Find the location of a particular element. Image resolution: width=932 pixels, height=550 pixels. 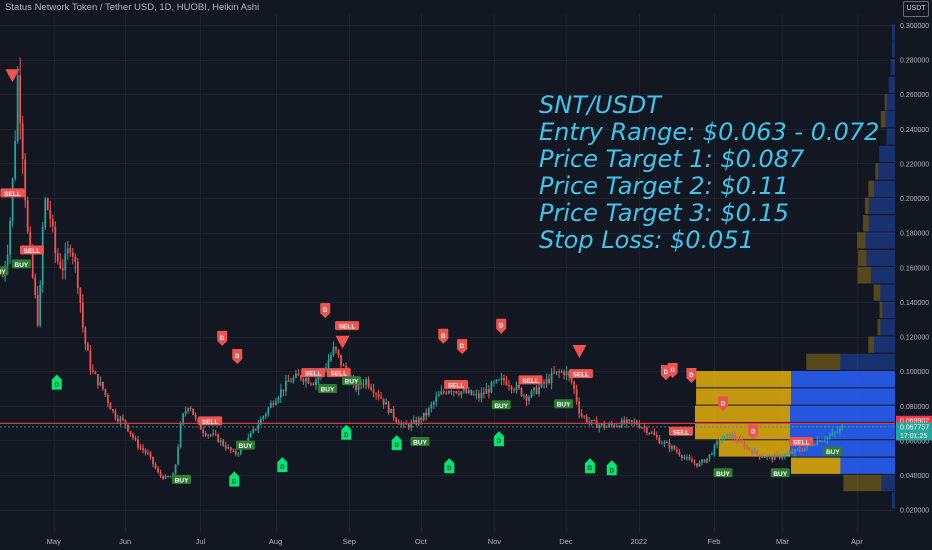

annotation-target-2: Price Target 2: $0.11 is located at coordinates (664, 186).